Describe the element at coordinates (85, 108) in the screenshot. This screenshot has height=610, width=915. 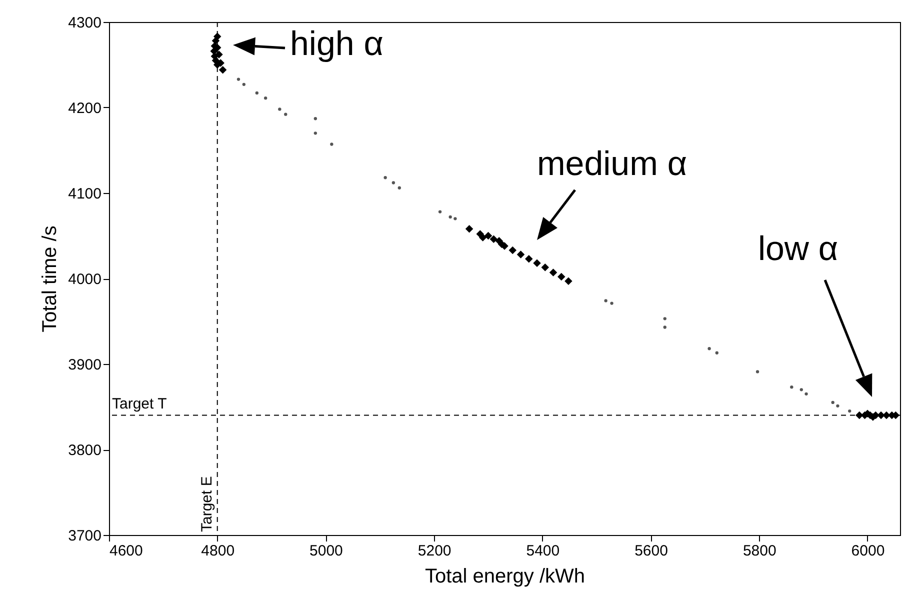
I see `y-tick-label: 4200` at that location.